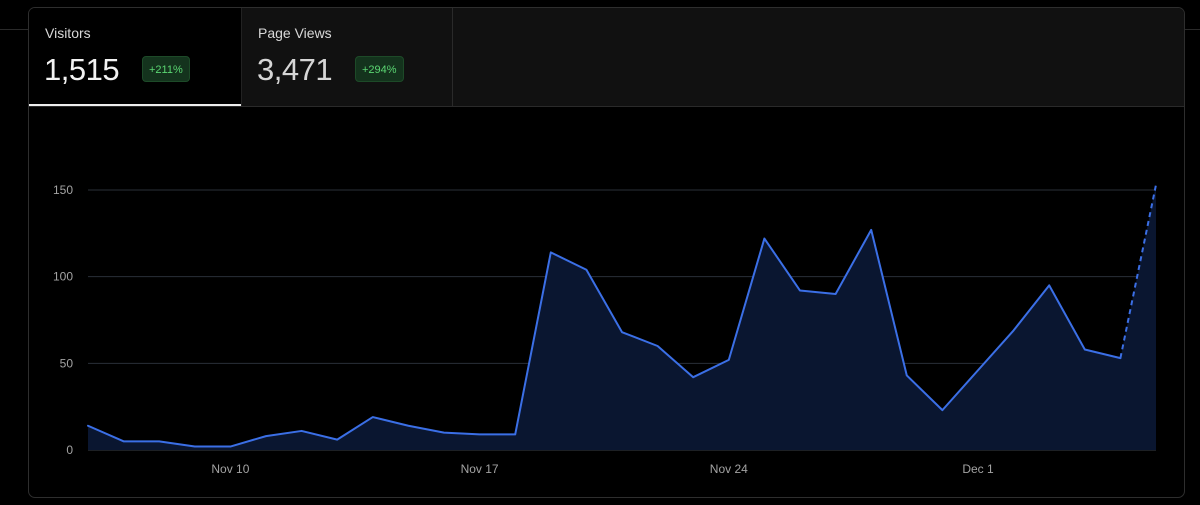 Image resolution: width=1200 pixels, height=505 pixels. I want to click on y-tick-label-50: 50, so click(67, 363).